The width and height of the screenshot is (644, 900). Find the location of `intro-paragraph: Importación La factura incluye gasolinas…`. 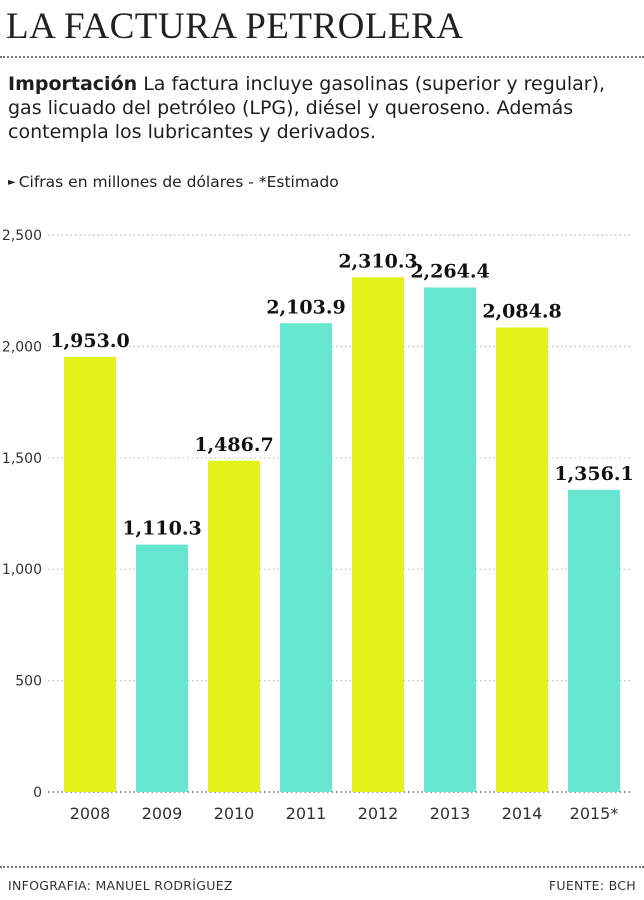

intro-paragraph: Importación La factura incluye gasolinas… is located at coordinates (323, 108).